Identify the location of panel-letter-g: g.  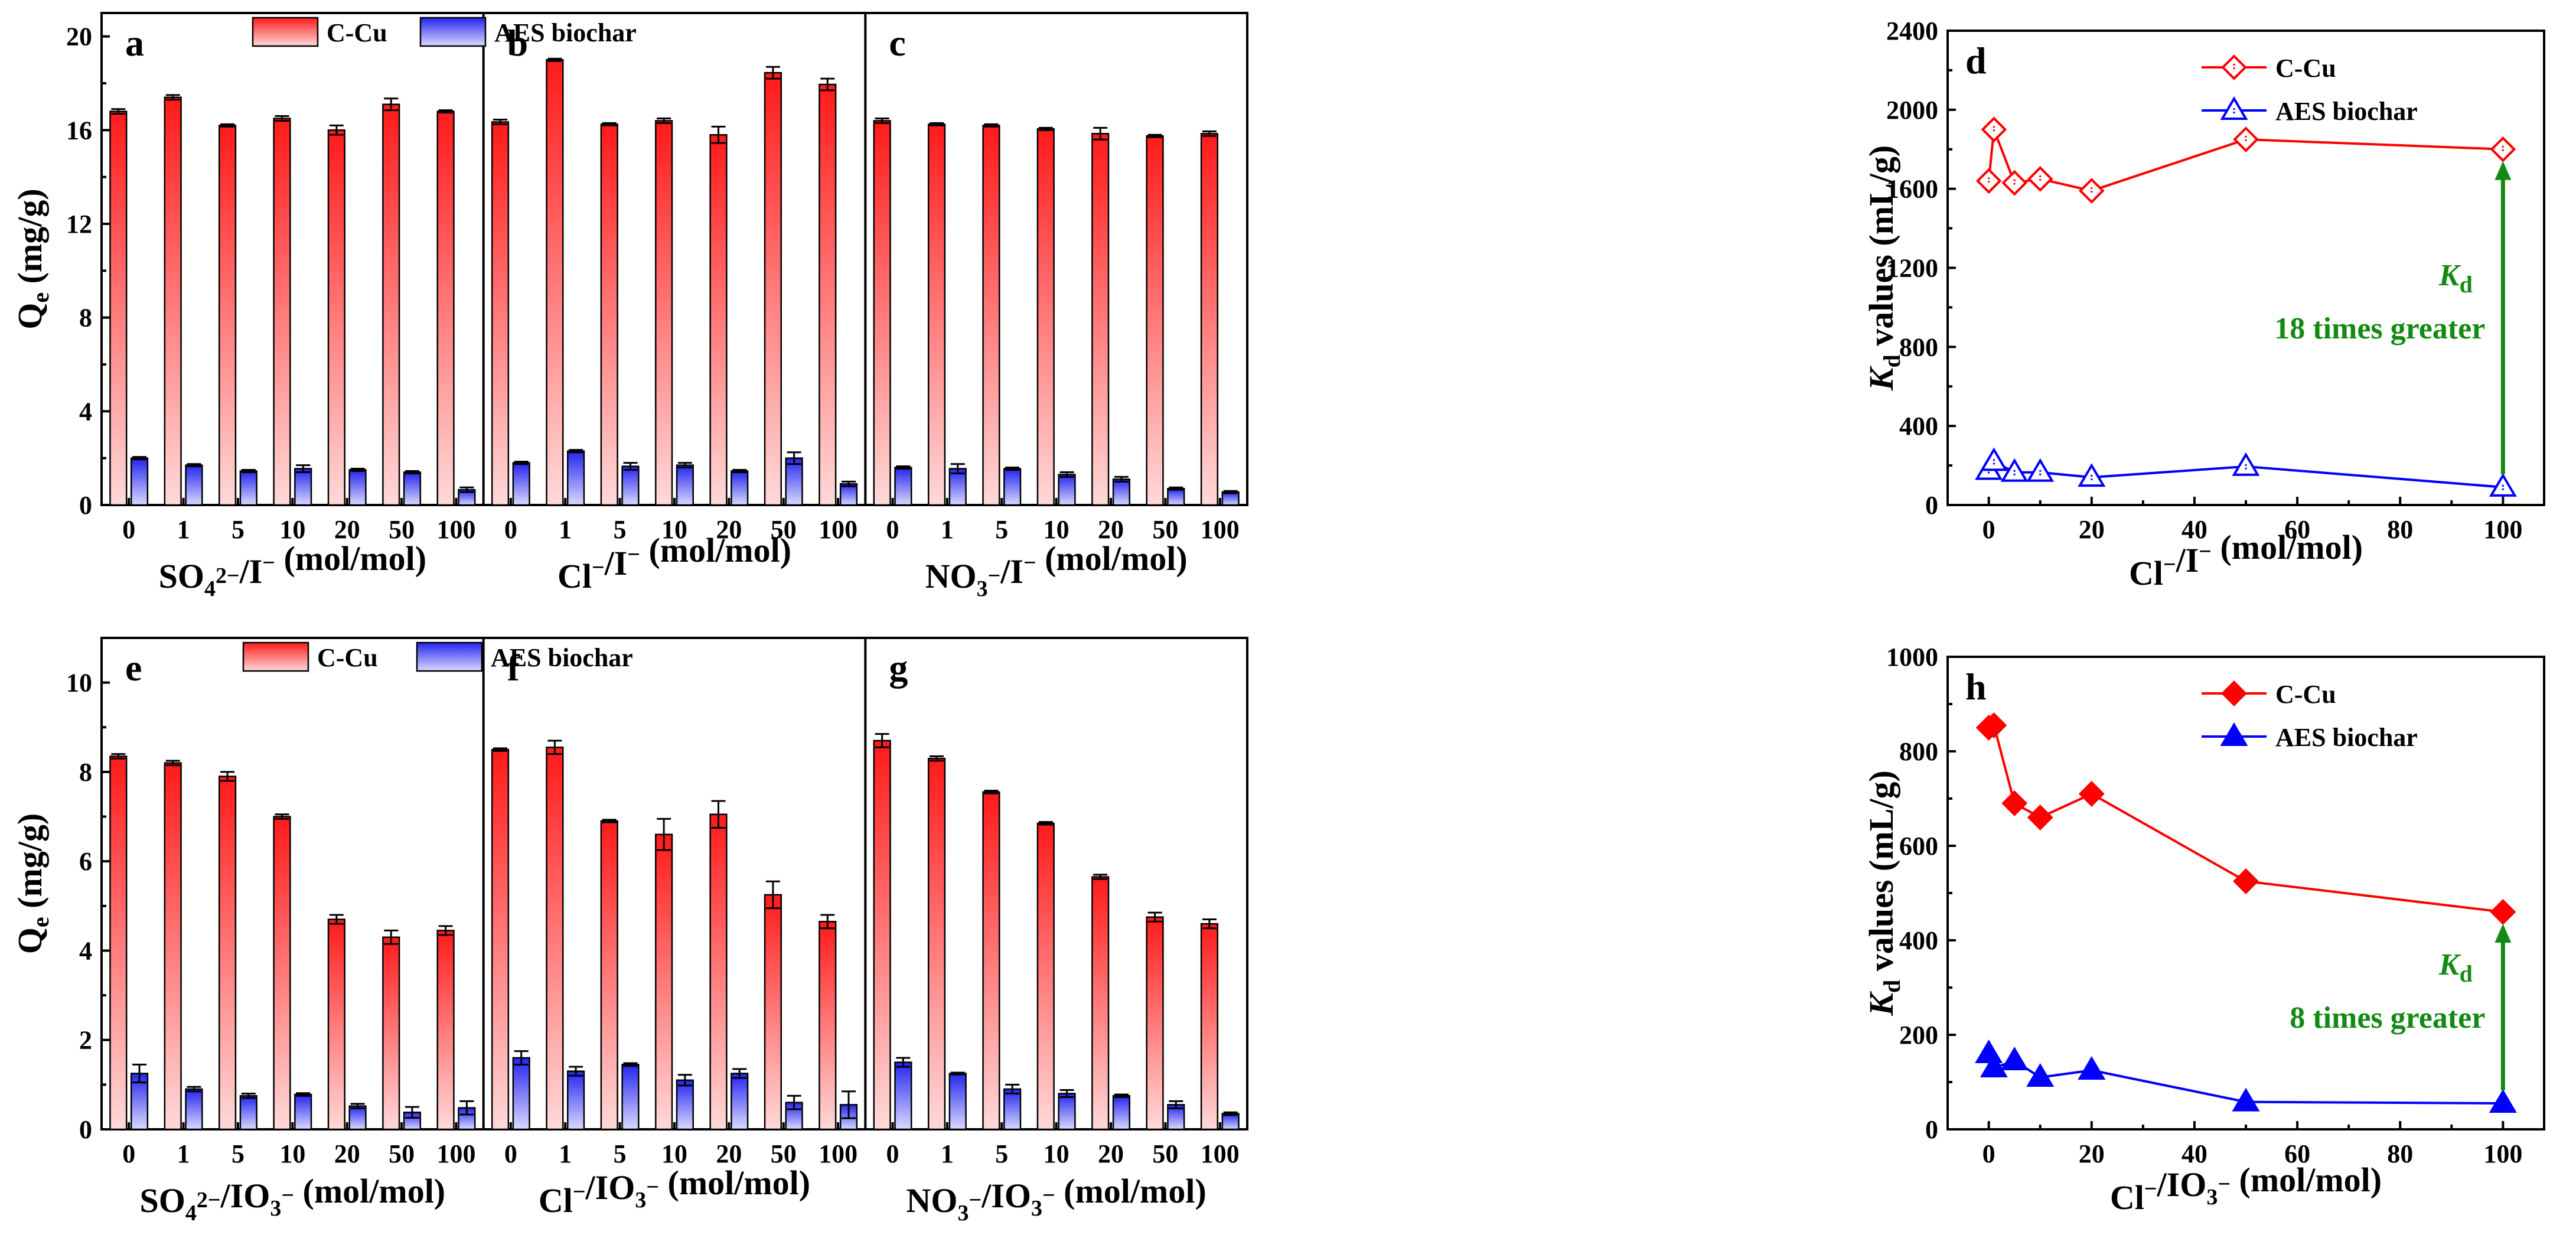
(899, 668).